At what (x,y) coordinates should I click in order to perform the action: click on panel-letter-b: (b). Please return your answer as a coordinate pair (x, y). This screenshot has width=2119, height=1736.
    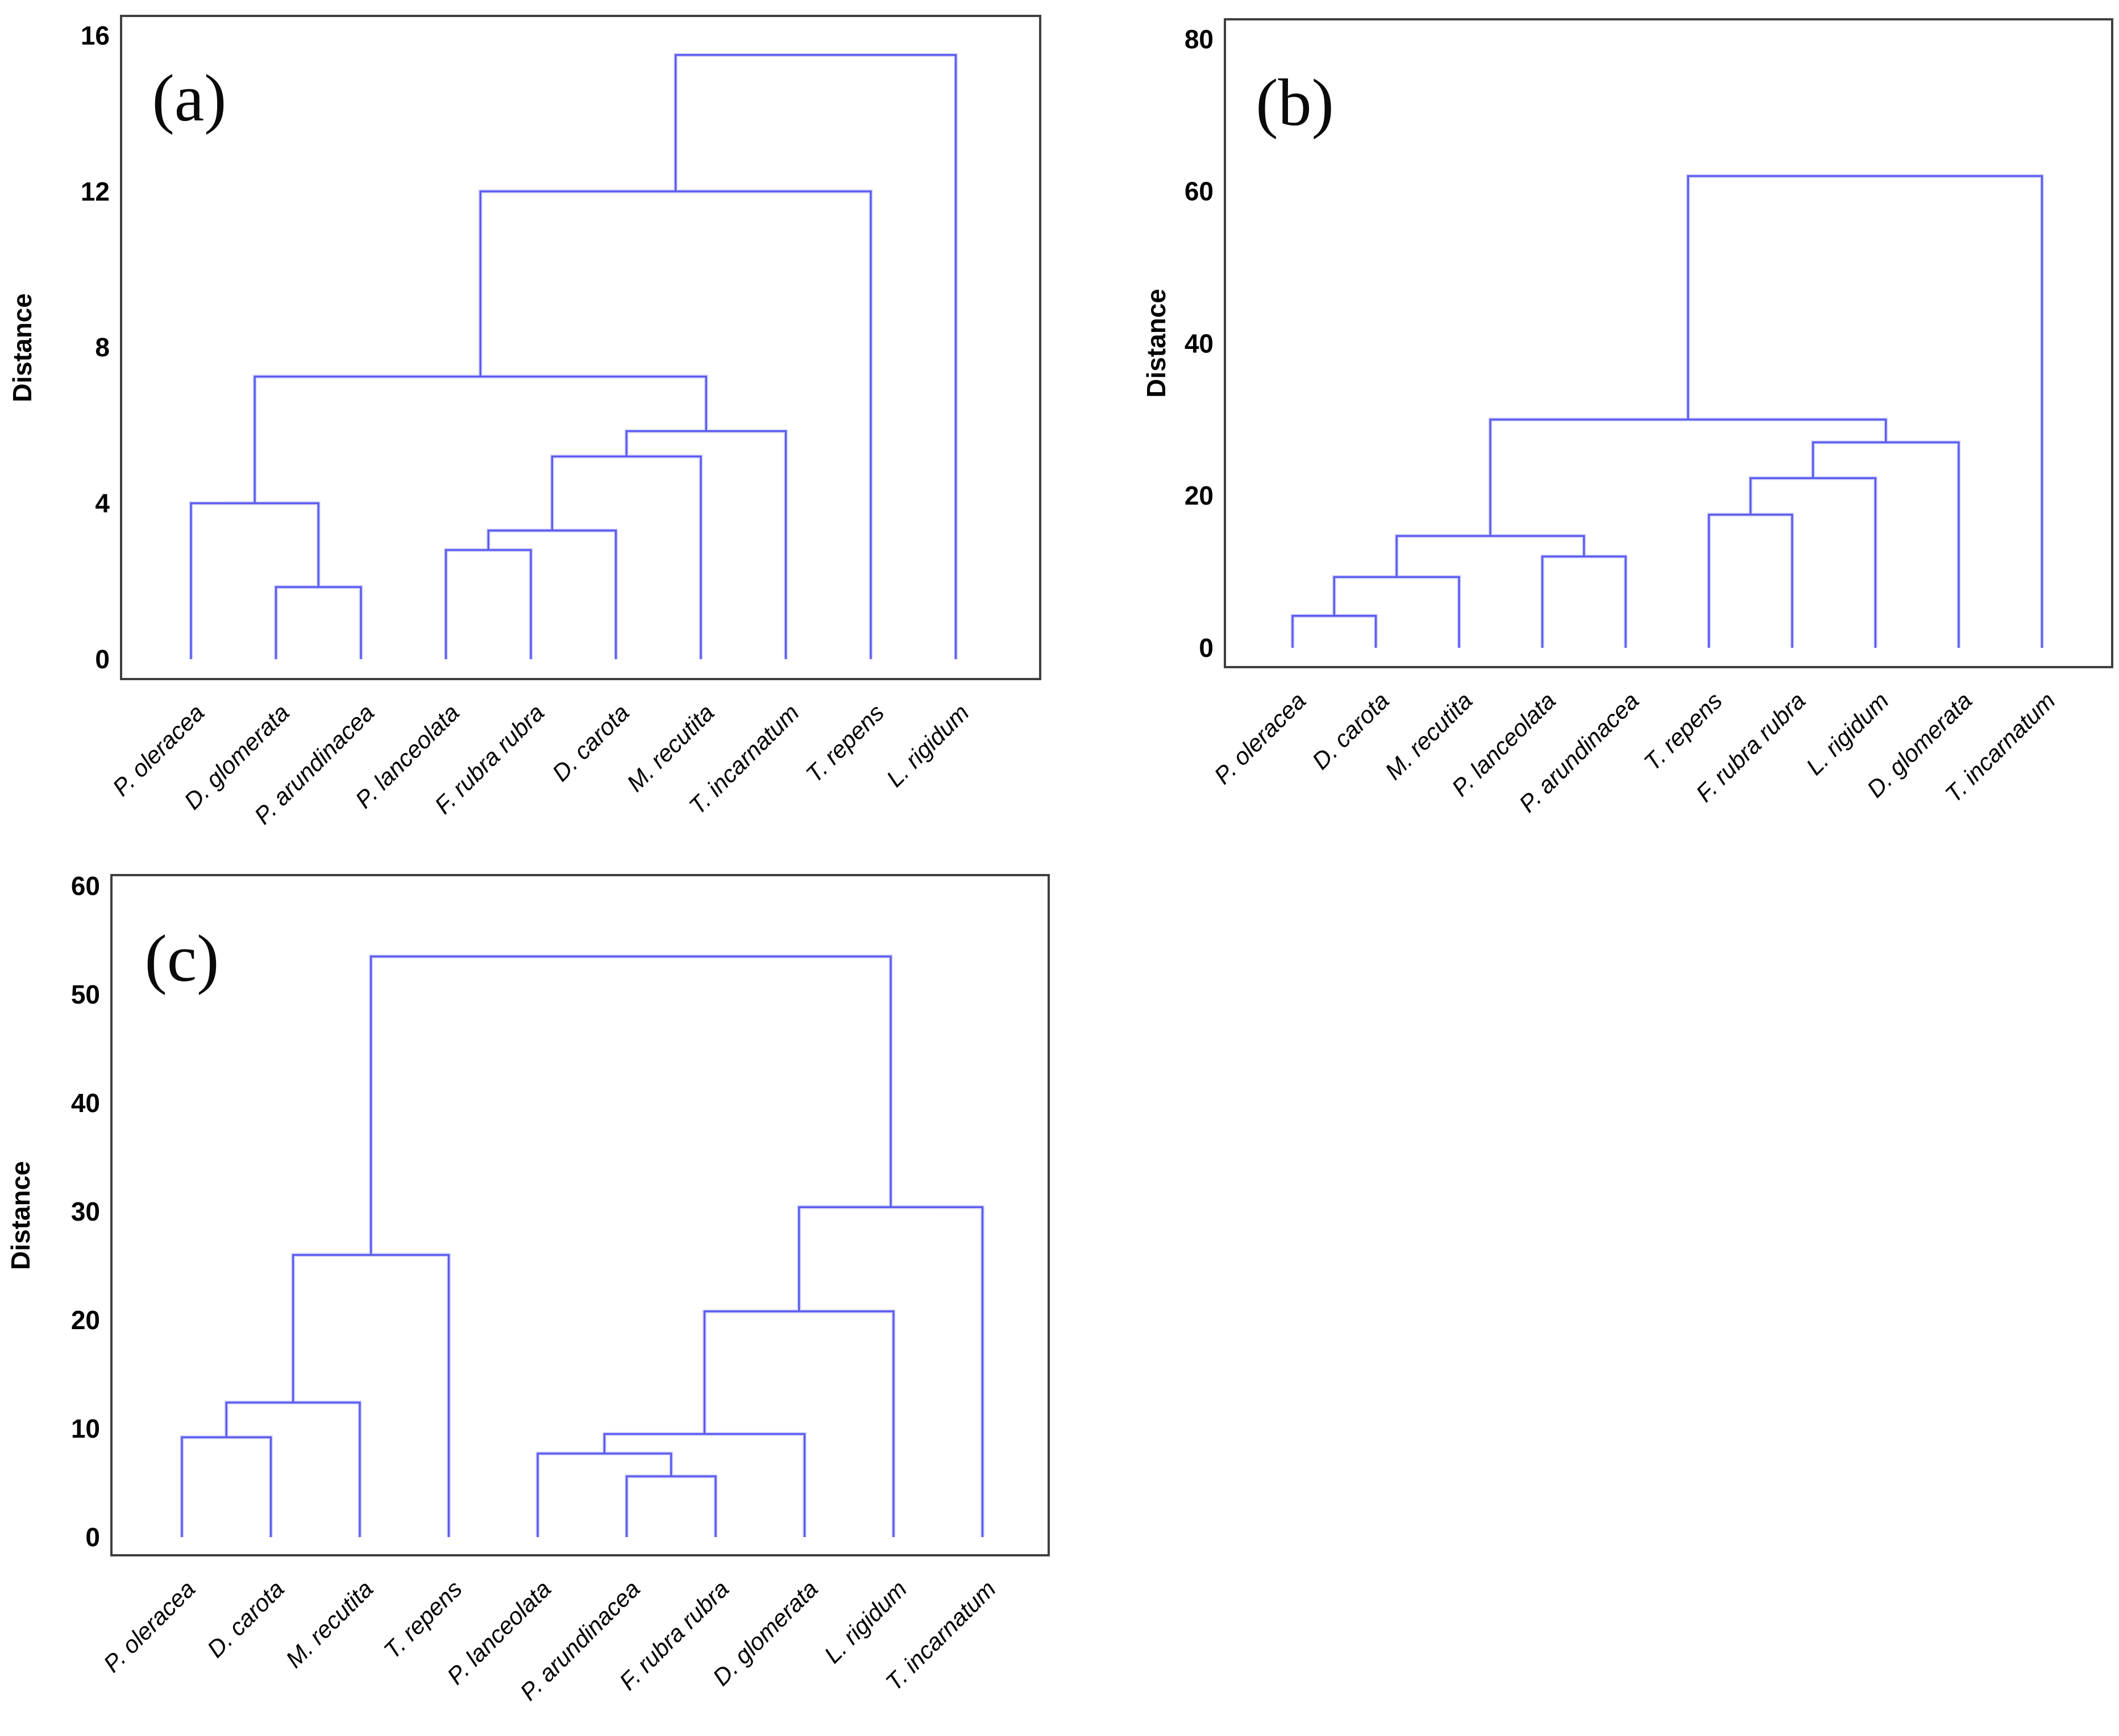
    Looking at the image, I should click on (1295, 102).